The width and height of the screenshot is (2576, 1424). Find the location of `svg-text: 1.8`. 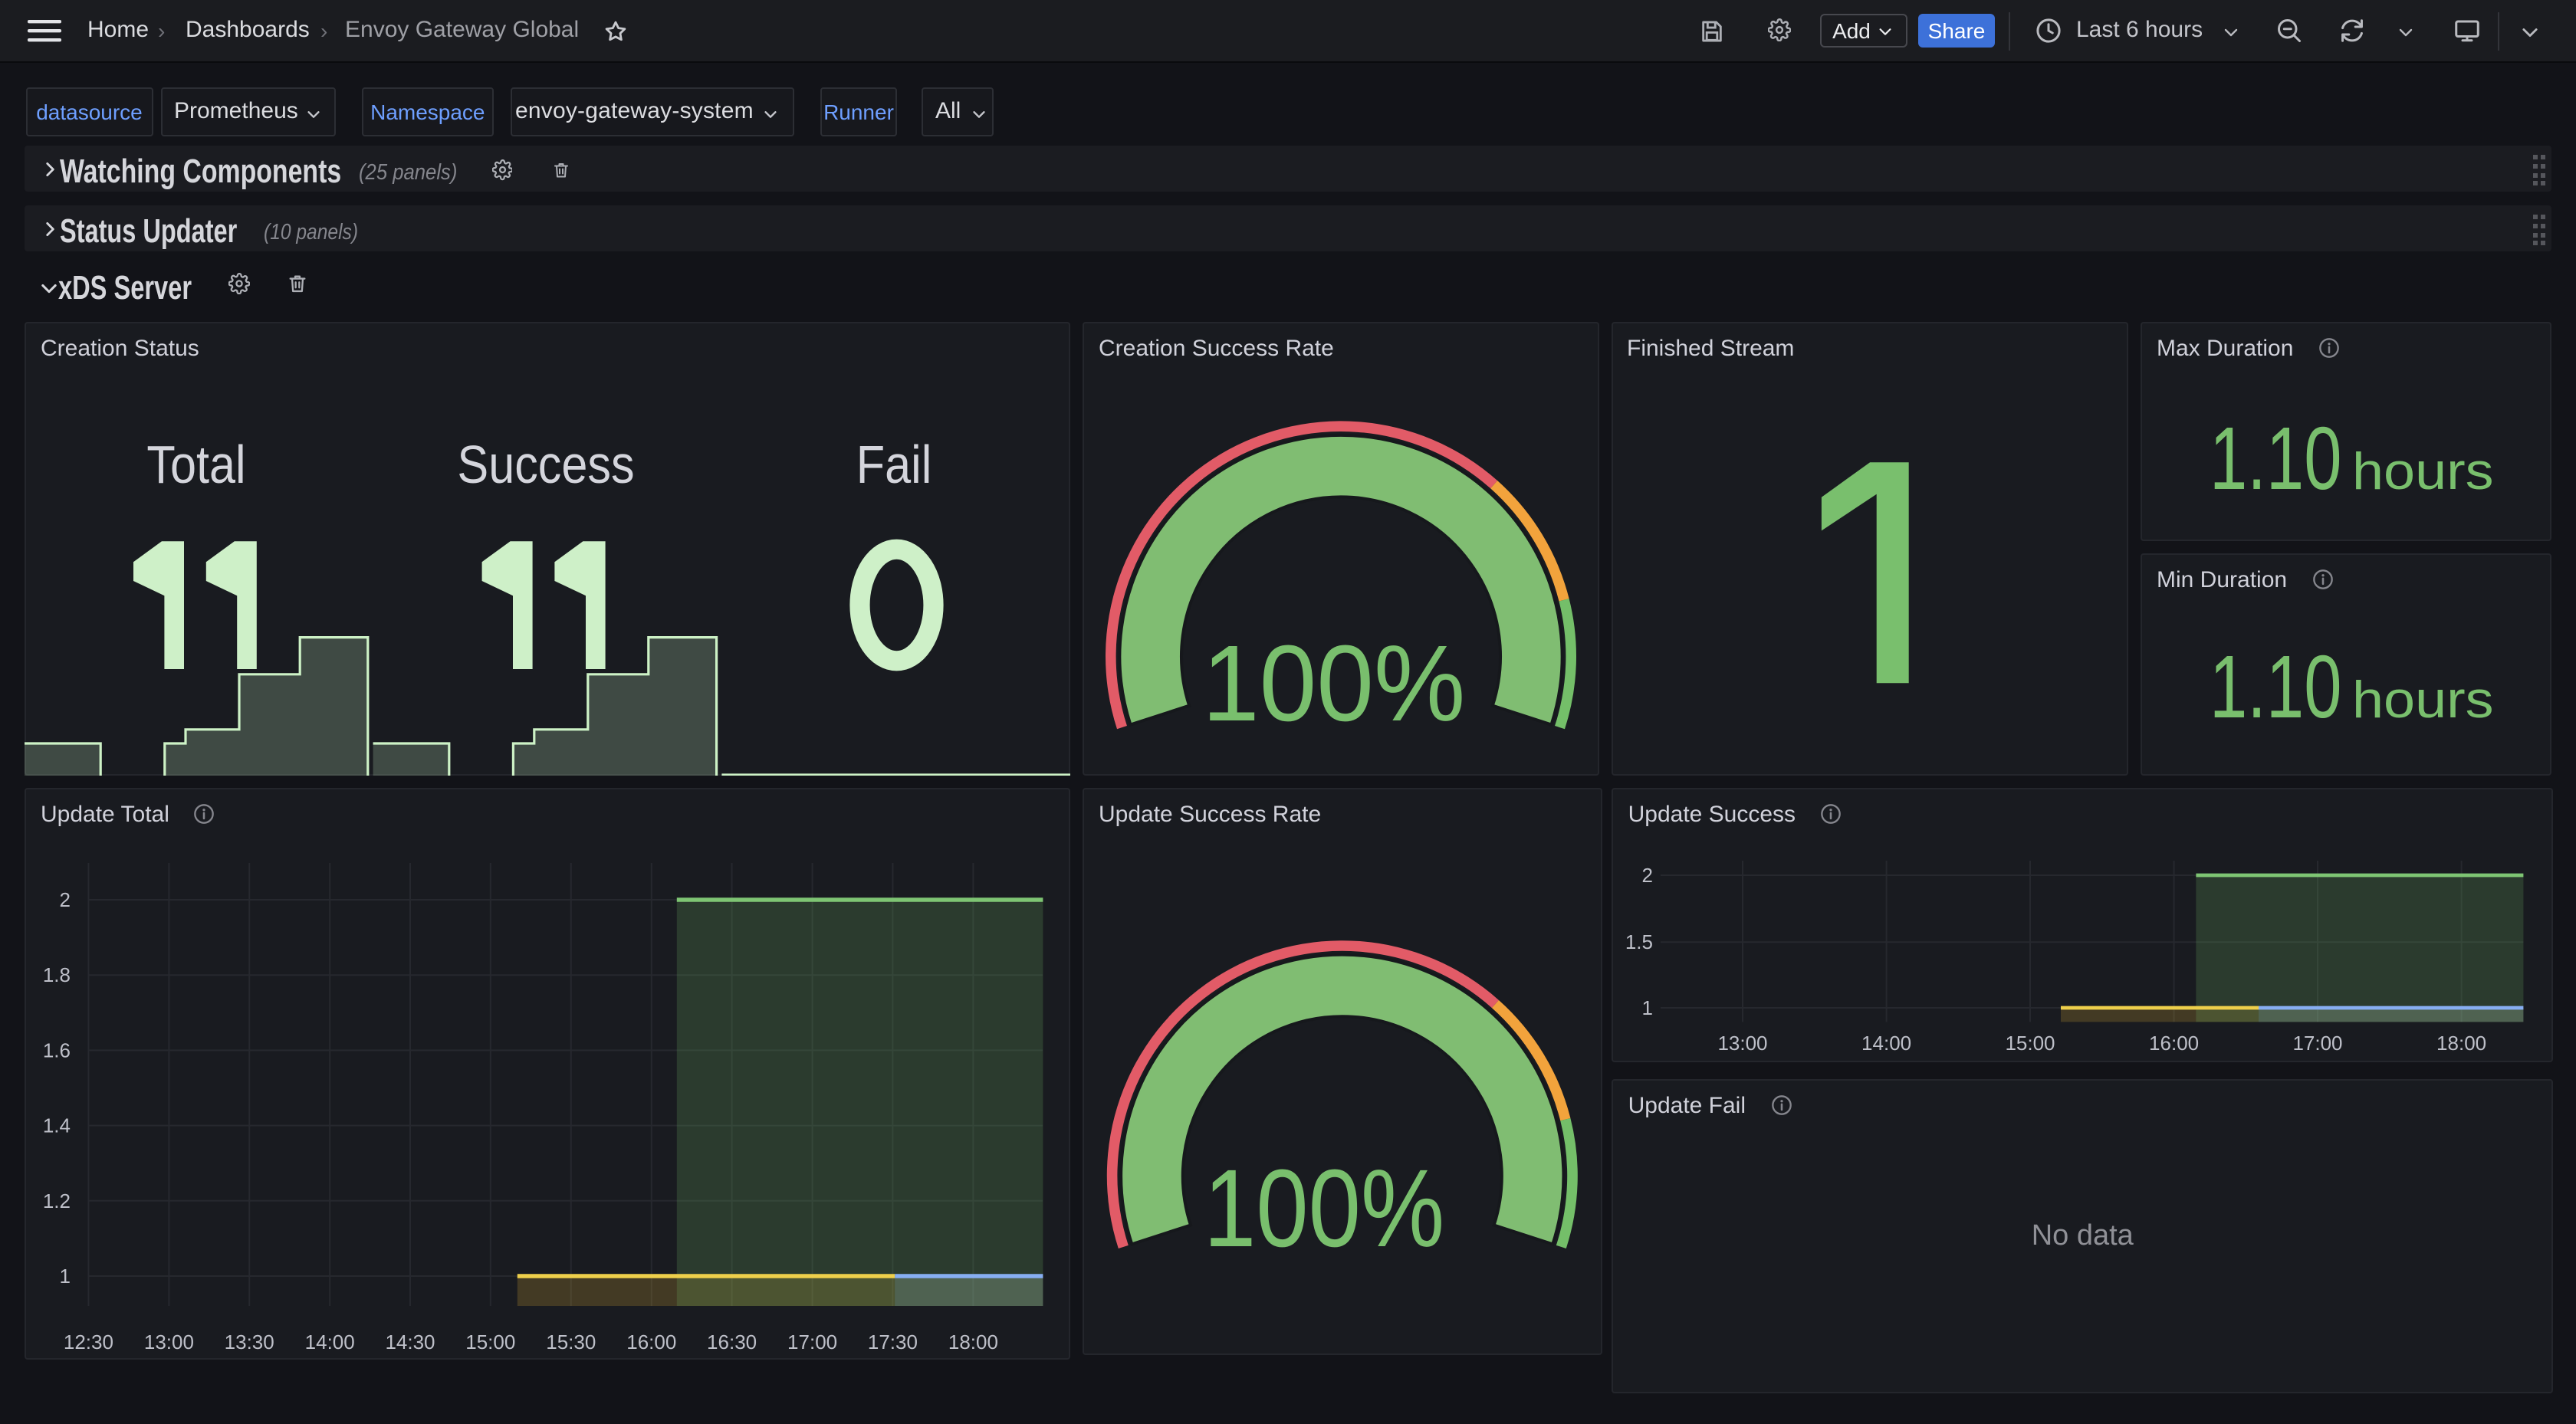

svg-text: 1.8 is located at coordinates (57, 975).